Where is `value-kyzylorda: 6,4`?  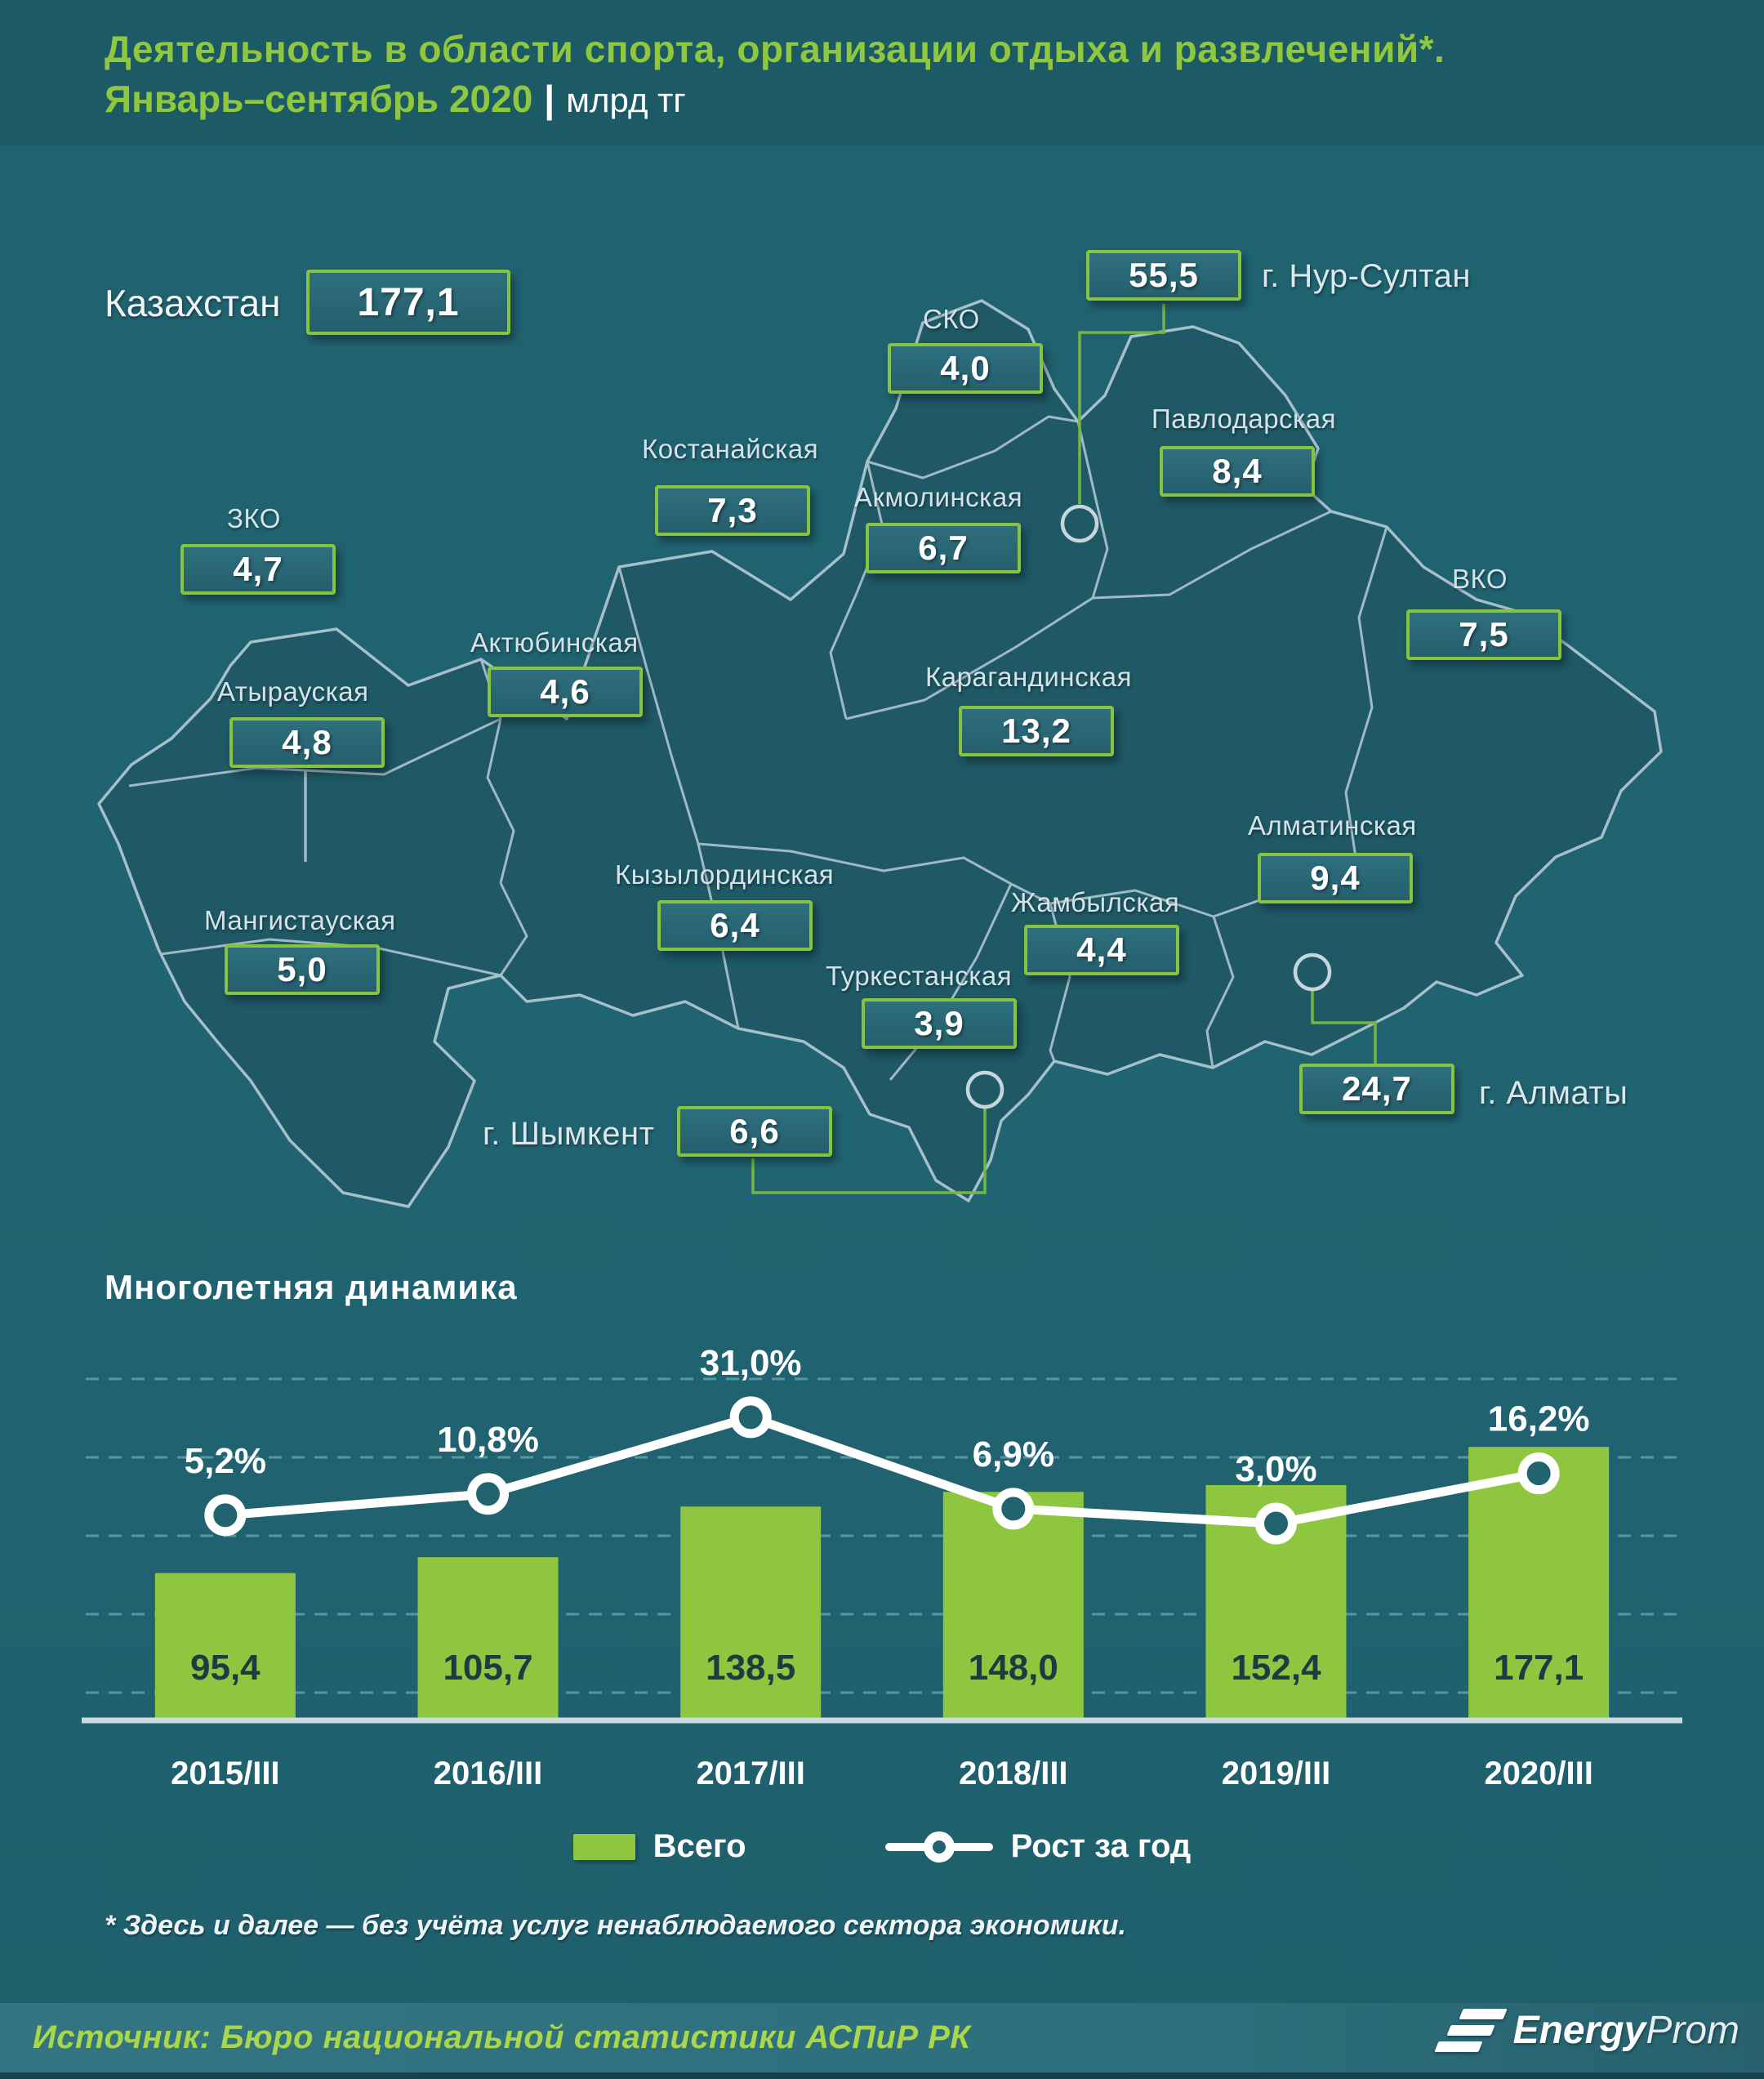
value-kyzylorda: 6,4 is located at coordinates (735, 925).